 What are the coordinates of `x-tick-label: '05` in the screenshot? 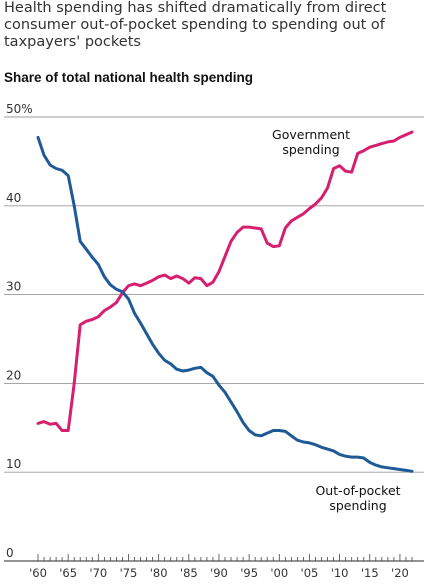 It's located at (310, 573).